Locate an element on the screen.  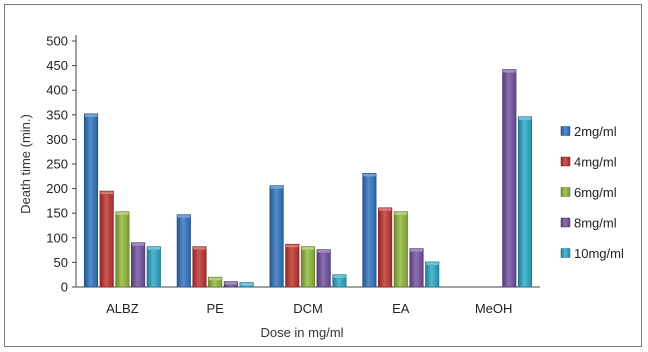
y-tick-label: 100 is located at coordinates (57, 237).